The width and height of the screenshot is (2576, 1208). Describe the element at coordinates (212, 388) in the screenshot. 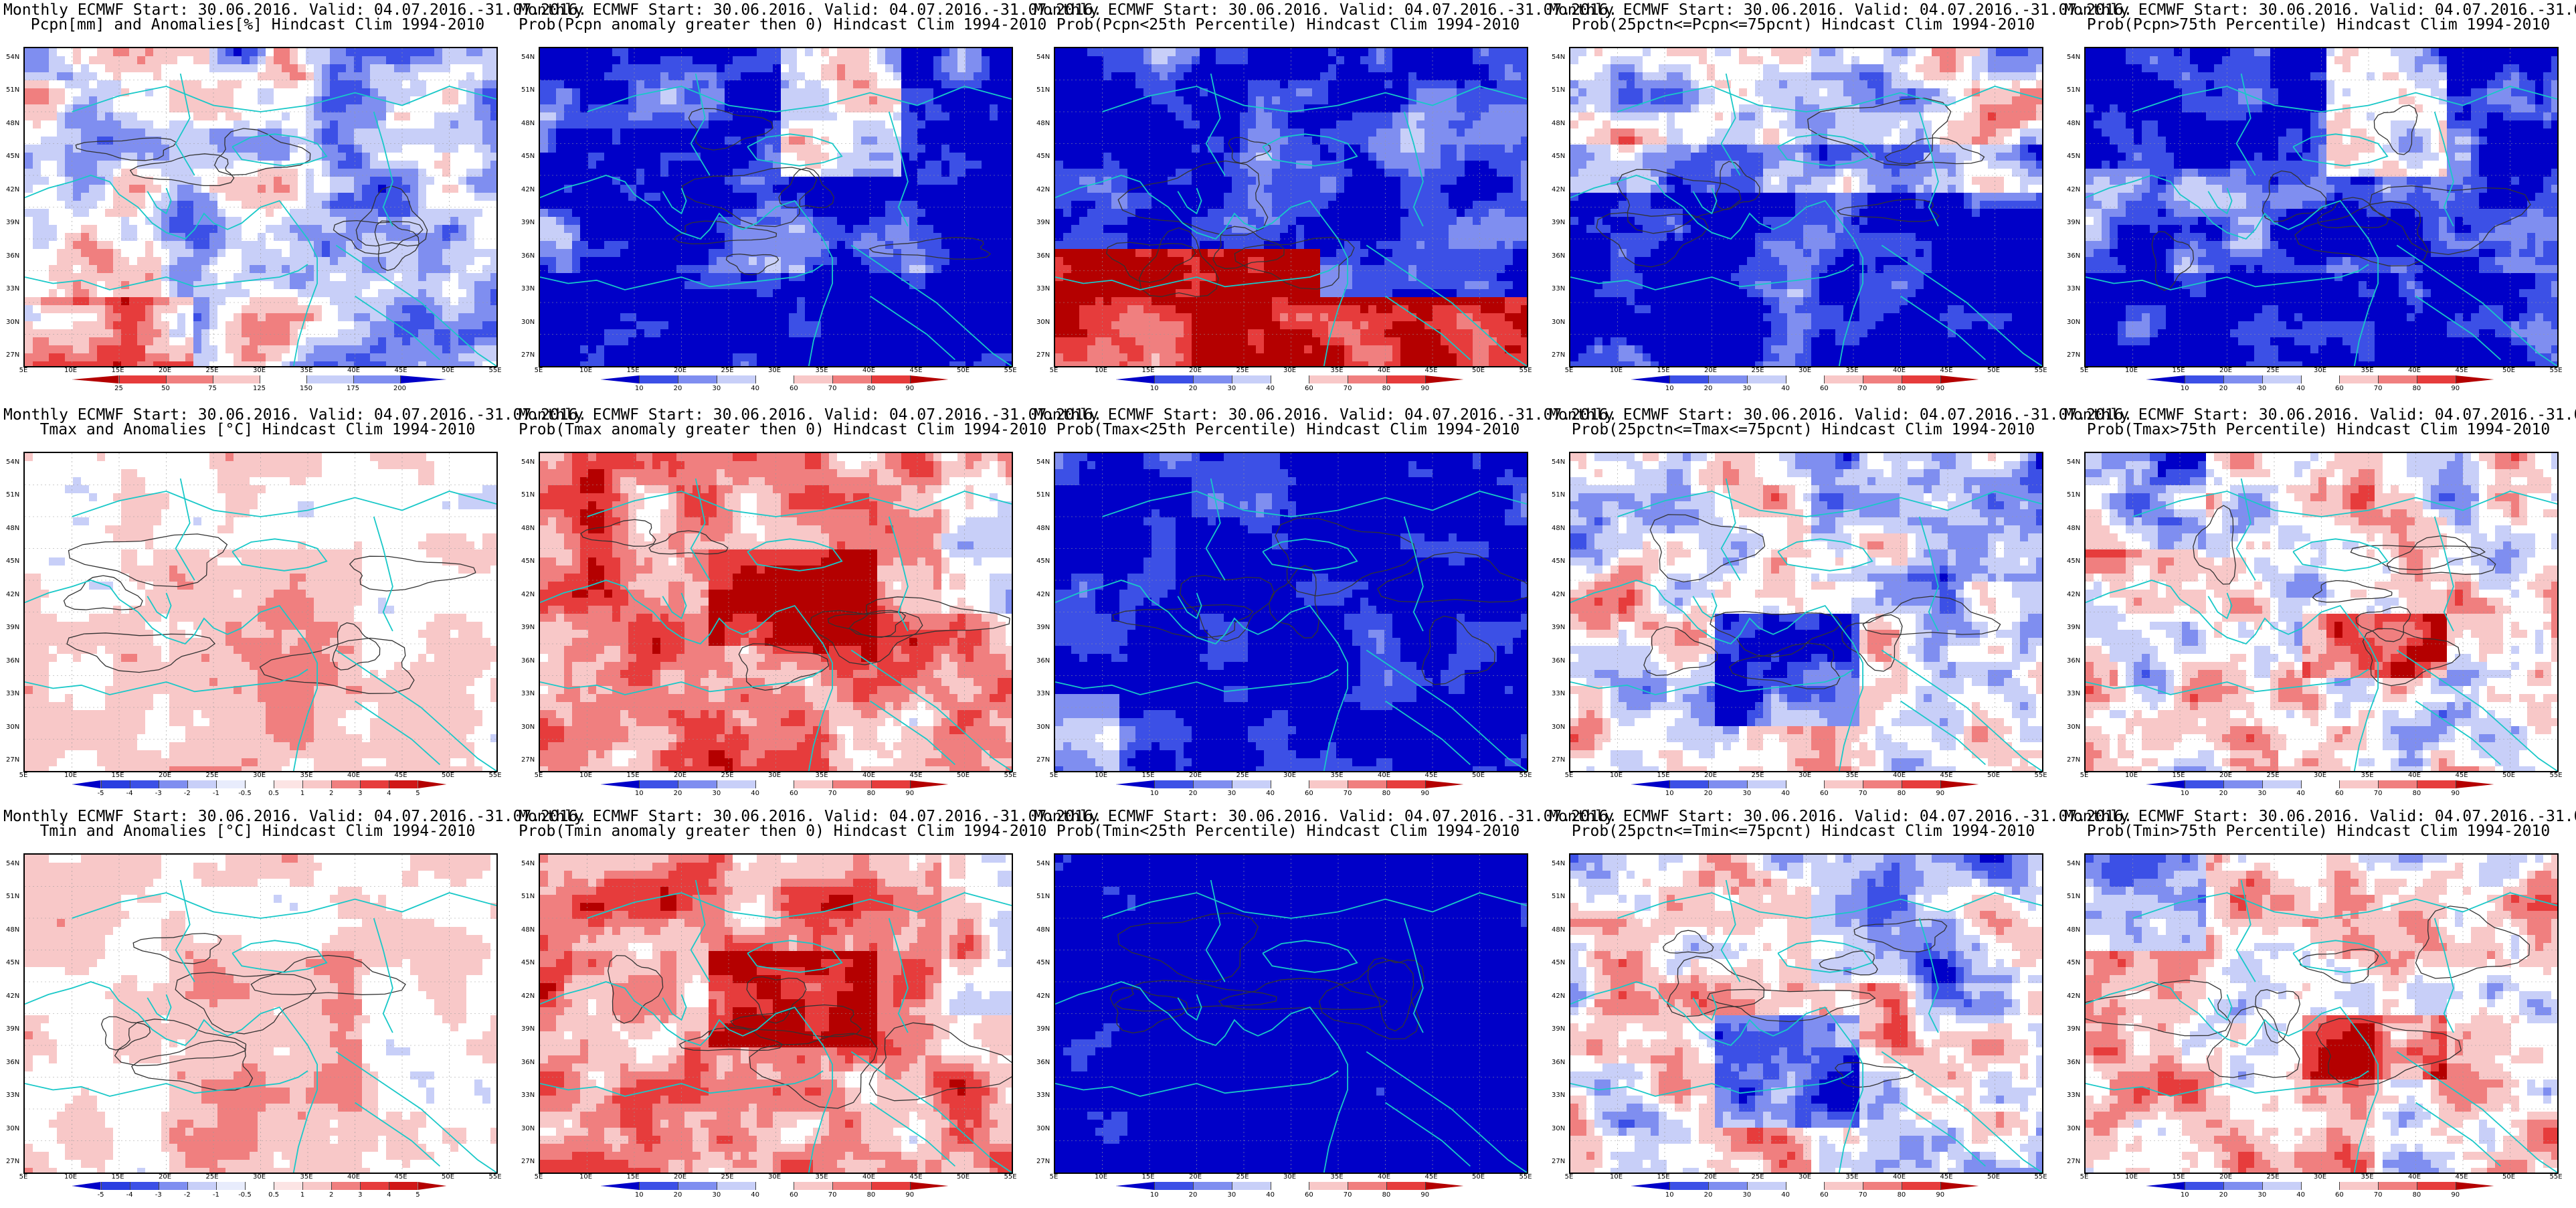

I see `colorbar-label: 75` at that location.